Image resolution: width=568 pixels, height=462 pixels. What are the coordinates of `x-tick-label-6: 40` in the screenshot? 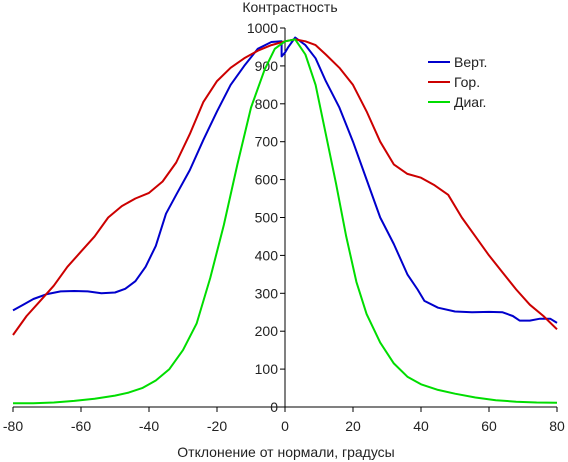 It's located at (421, 426).